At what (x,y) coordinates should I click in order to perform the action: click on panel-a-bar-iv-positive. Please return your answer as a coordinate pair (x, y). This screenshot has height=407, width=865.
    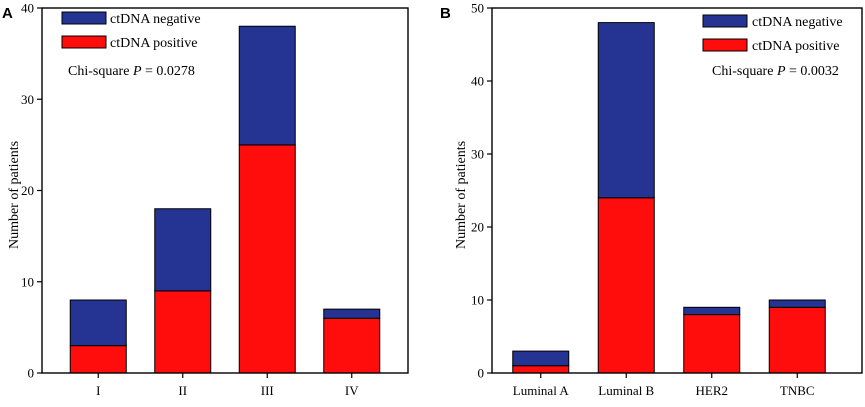
    Looking at the image, I should click on (352, 345).